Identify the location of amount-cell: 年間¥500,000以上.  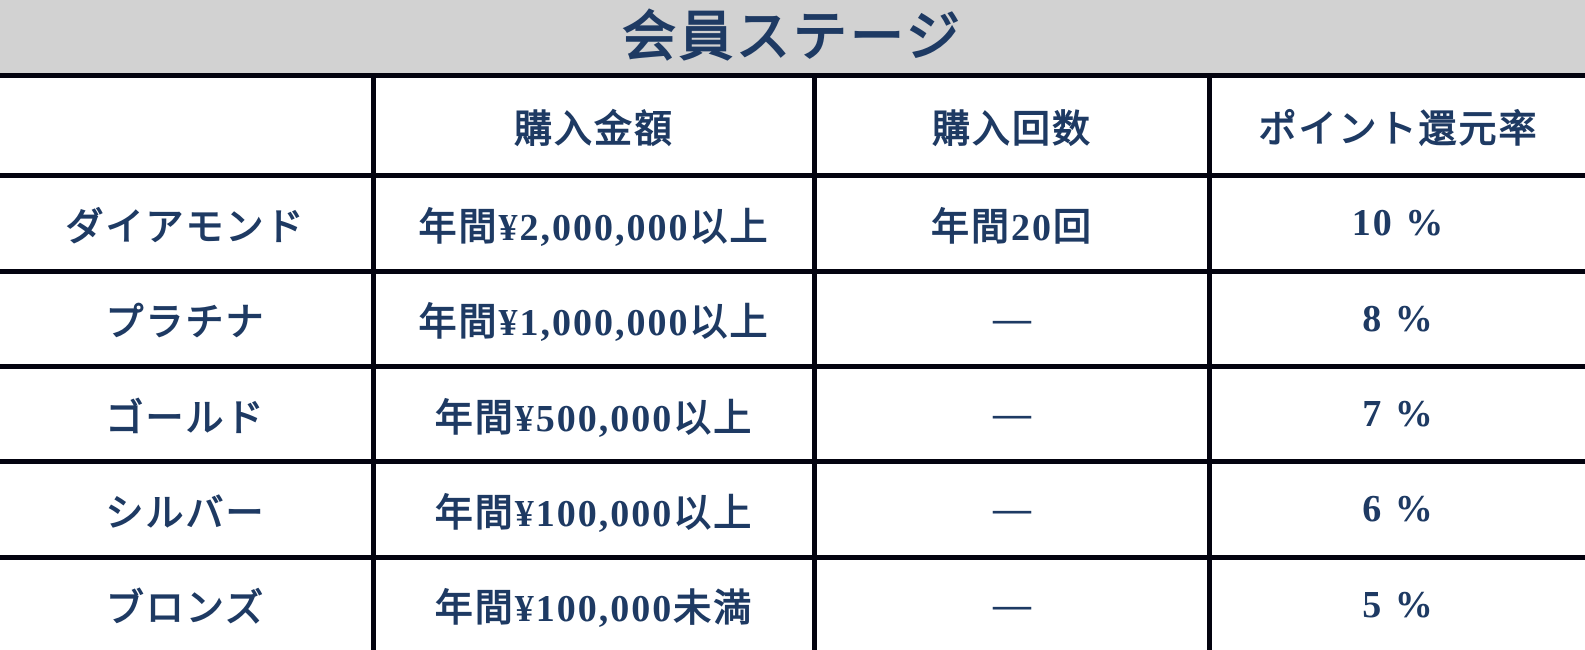
(591, 412).